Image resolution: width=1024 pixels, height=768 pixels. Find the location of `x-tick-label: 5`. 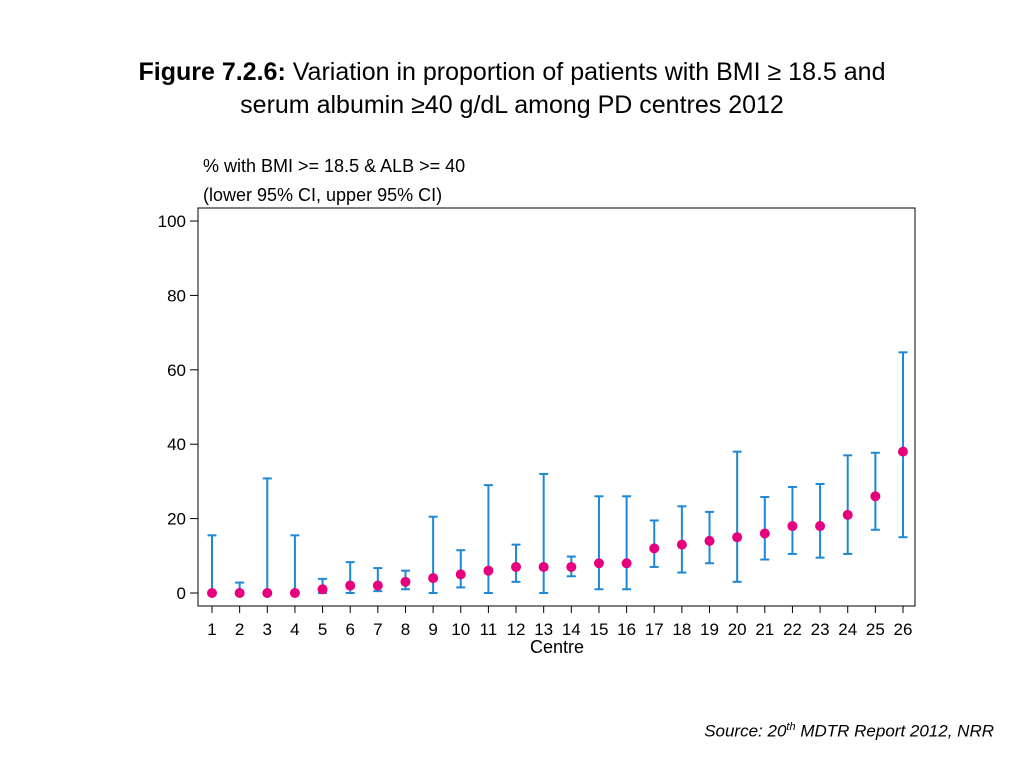

x-tick-label: 5 is located at coordinates (322, 629).